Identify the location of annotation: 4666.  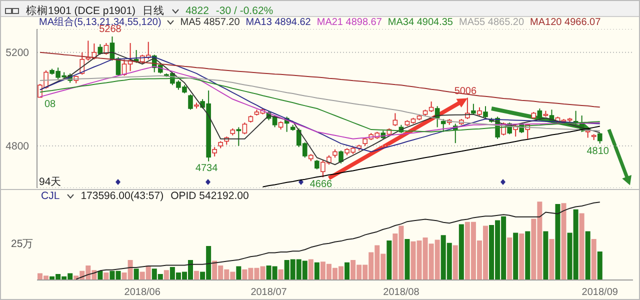
(321, 184).